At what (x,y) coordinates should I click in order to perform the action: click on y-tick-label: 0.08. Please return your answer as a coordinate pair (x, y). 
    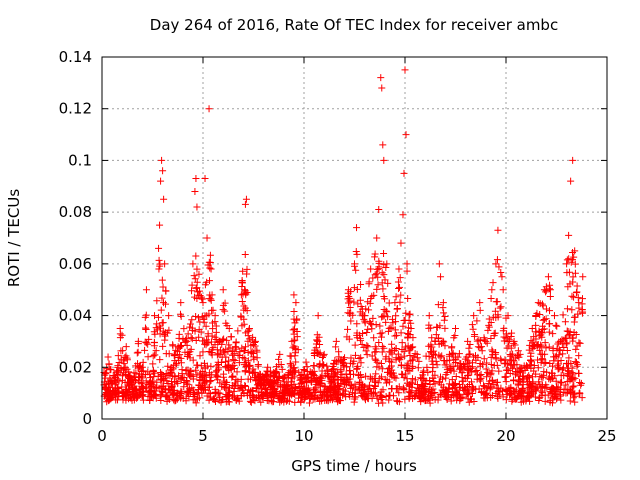
    Looking at the image, I should click on (75, 212).